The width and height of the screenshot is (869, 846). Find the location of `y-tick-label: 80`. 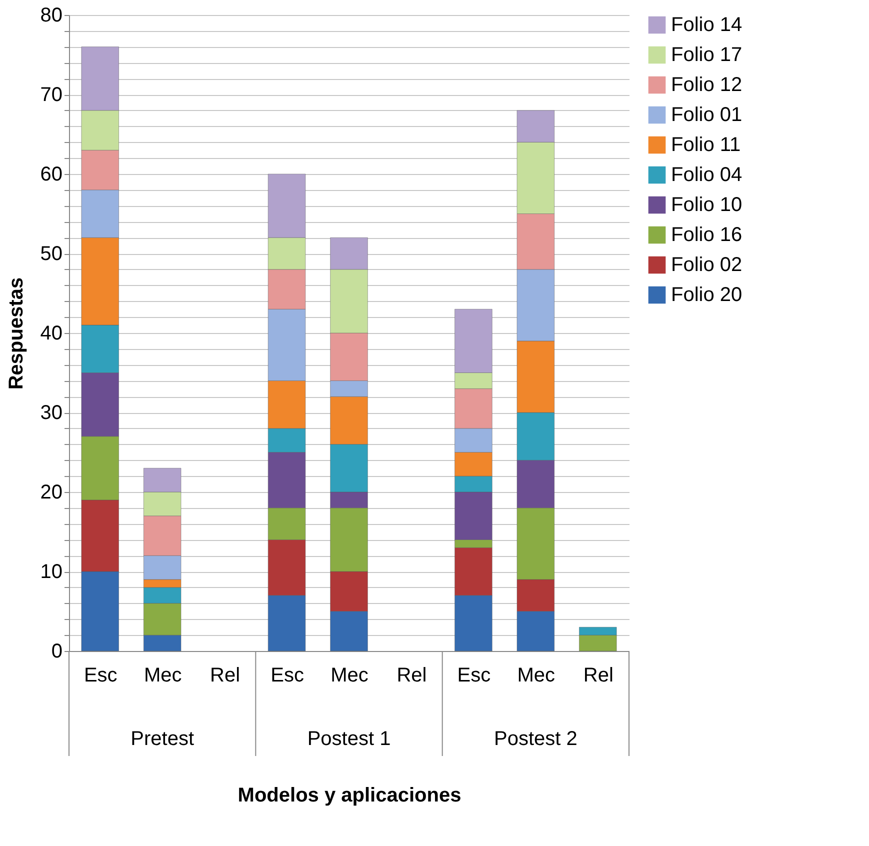

y-tick-label: 80 is located at coordinates (51, 15).